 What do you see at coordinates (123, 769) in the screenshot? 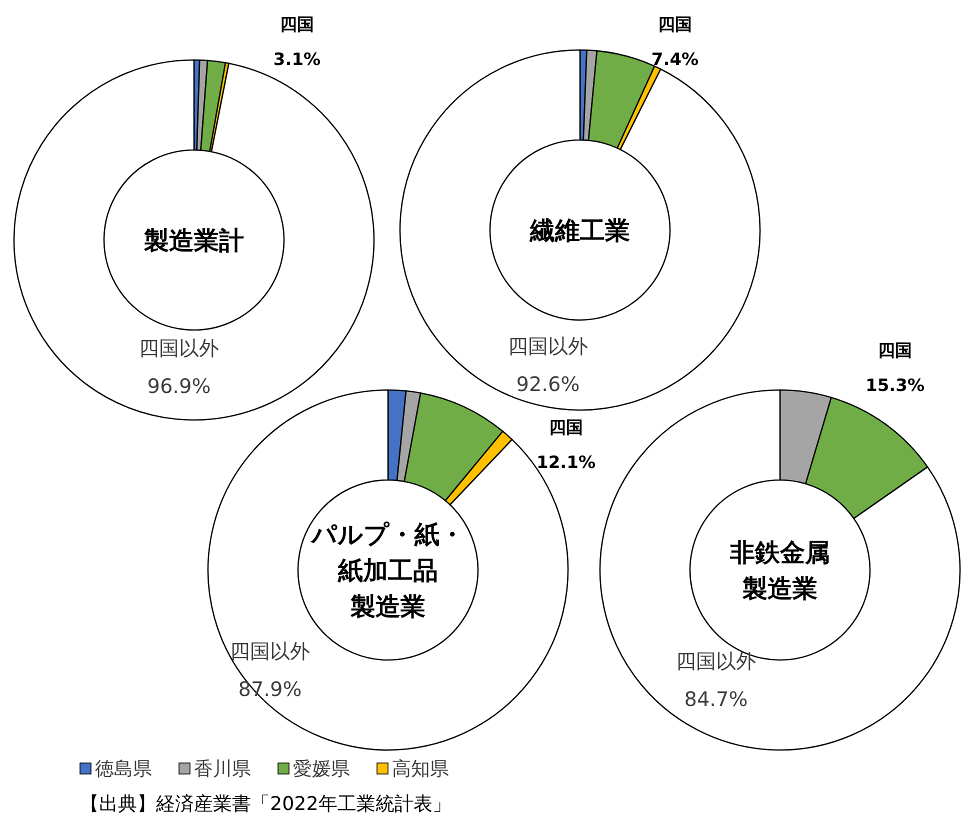
I see `legend-label: 徳島県` at bounding box center [123, 769].